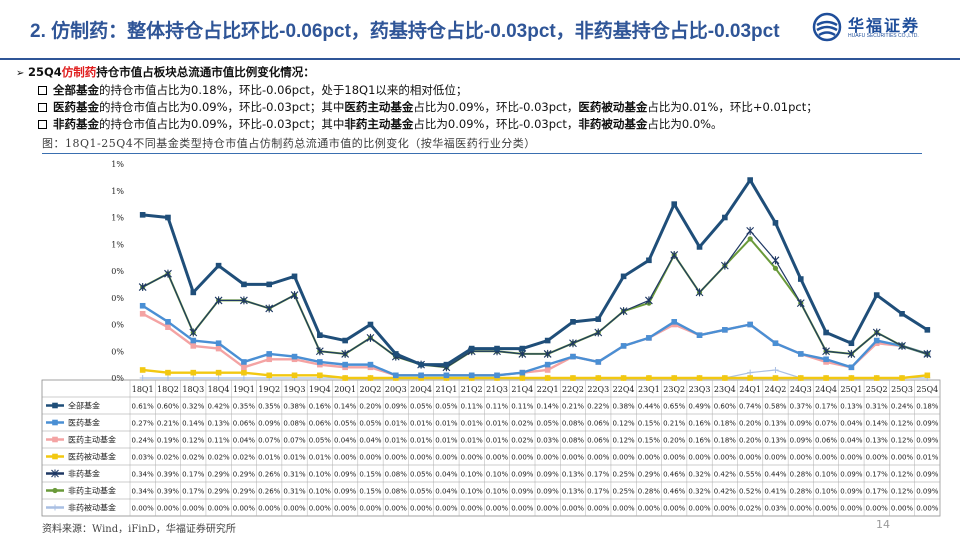 This screenshot has width=960, height=540. What do you see at coordinates (902, 389) in the screenshot?
I see `x-tick-label: 25Q3` at bounding box center [902, 389].